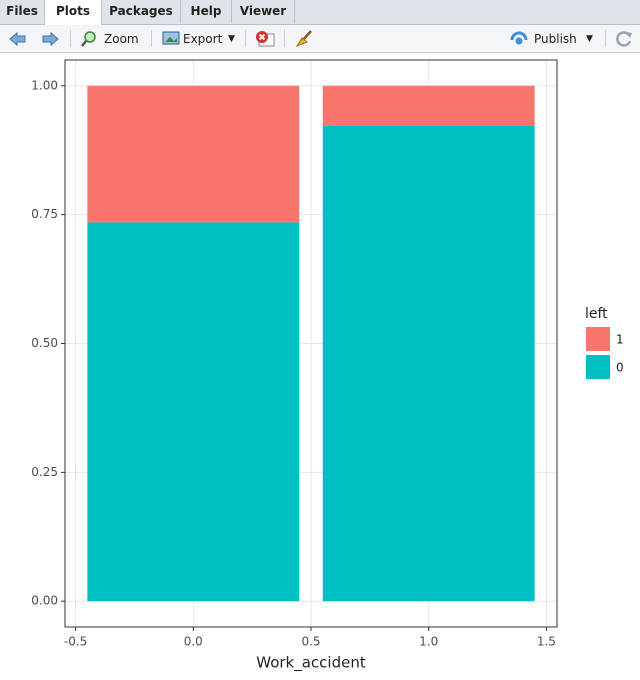 This screenshot has width=640, height=680. Describe the element at coordinates (206, 11) in the screenshot. I see `tab: Help` at that location.